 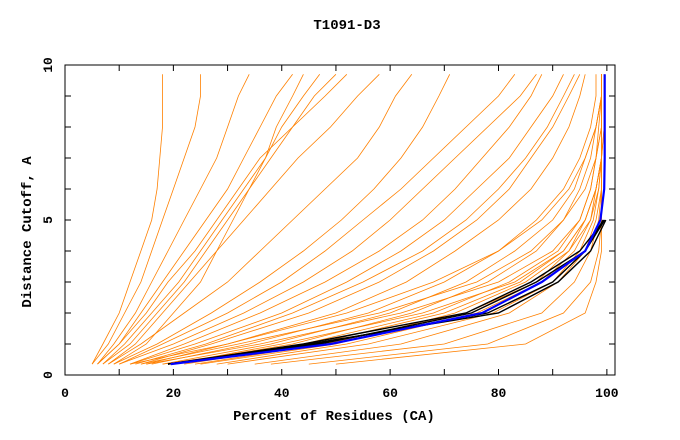 I want to click on x-tick-label: 80, so click(x=499, y=393).